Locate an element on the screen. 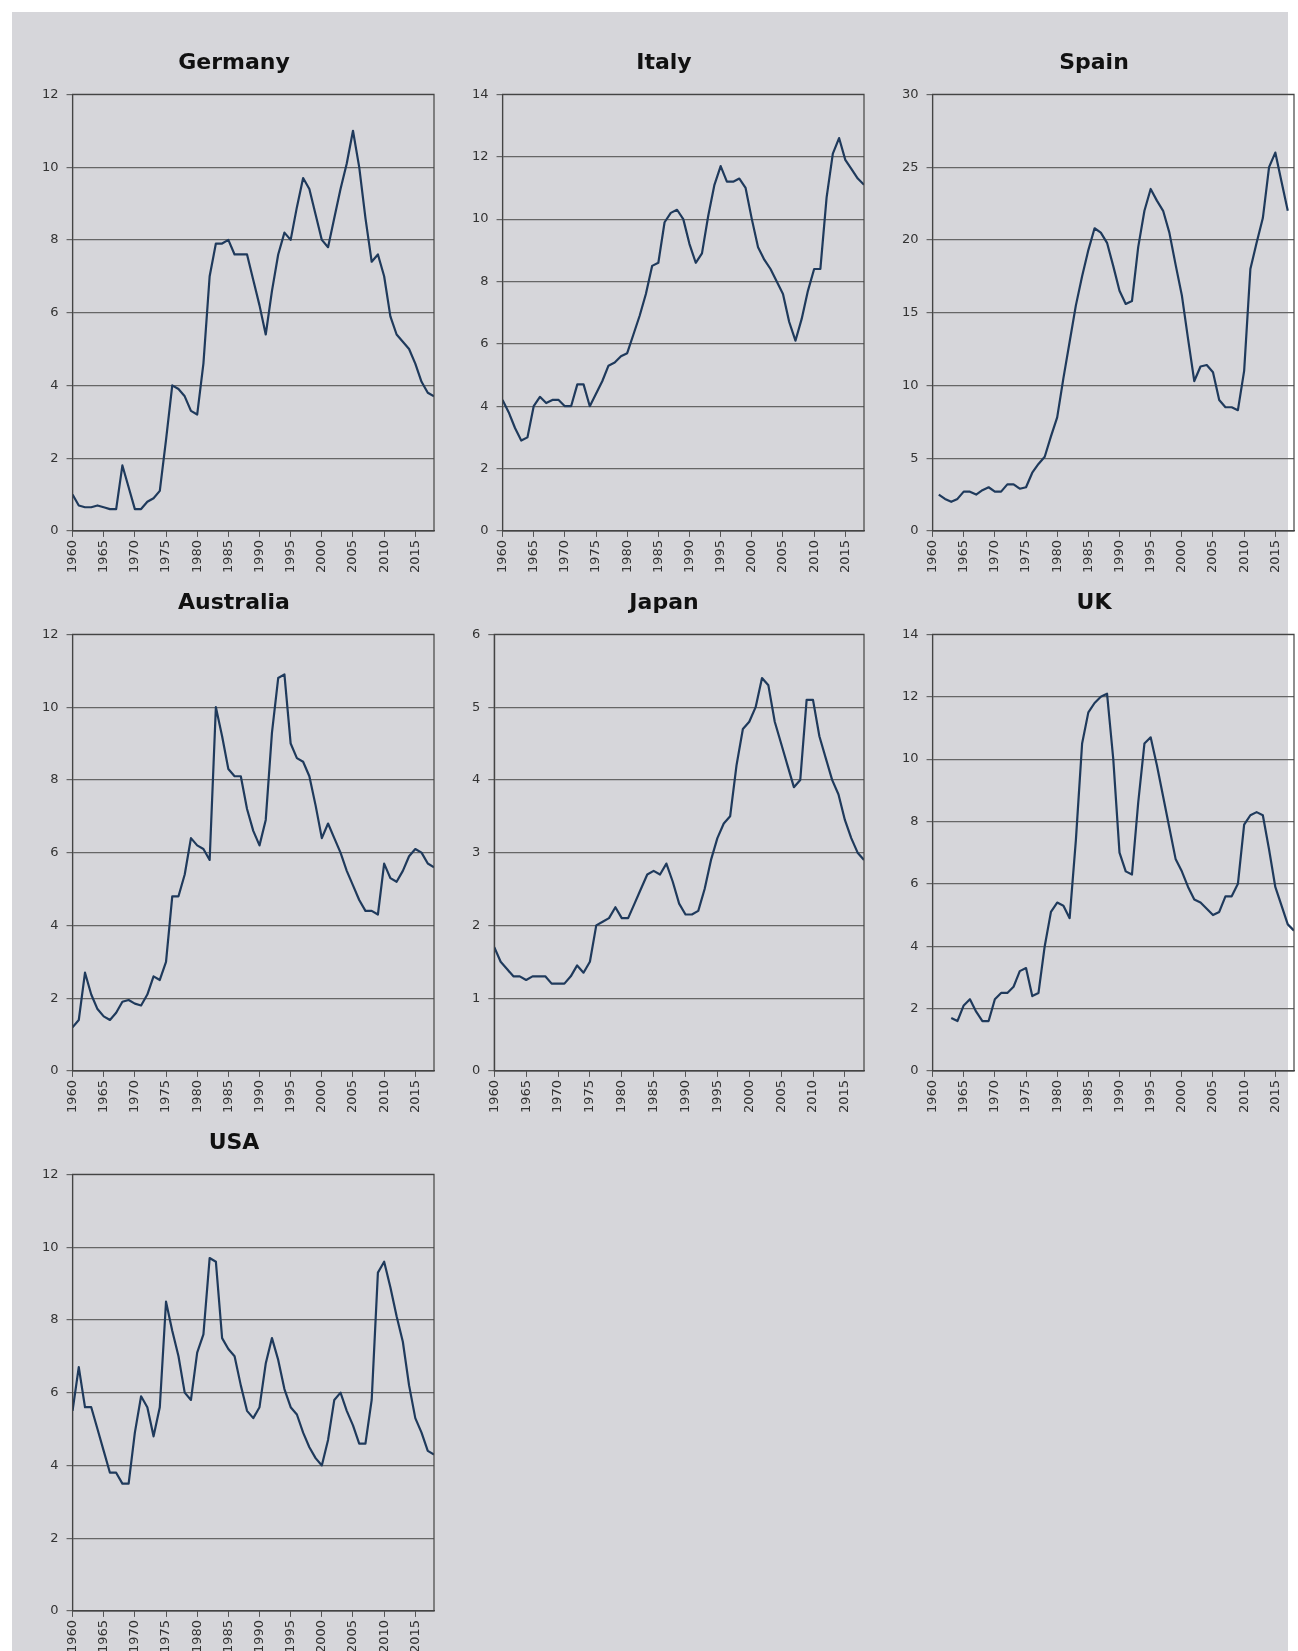 This screenshot has width=1298, height=1651. y-tick-label: 5 is located at coordinates (476, 706).